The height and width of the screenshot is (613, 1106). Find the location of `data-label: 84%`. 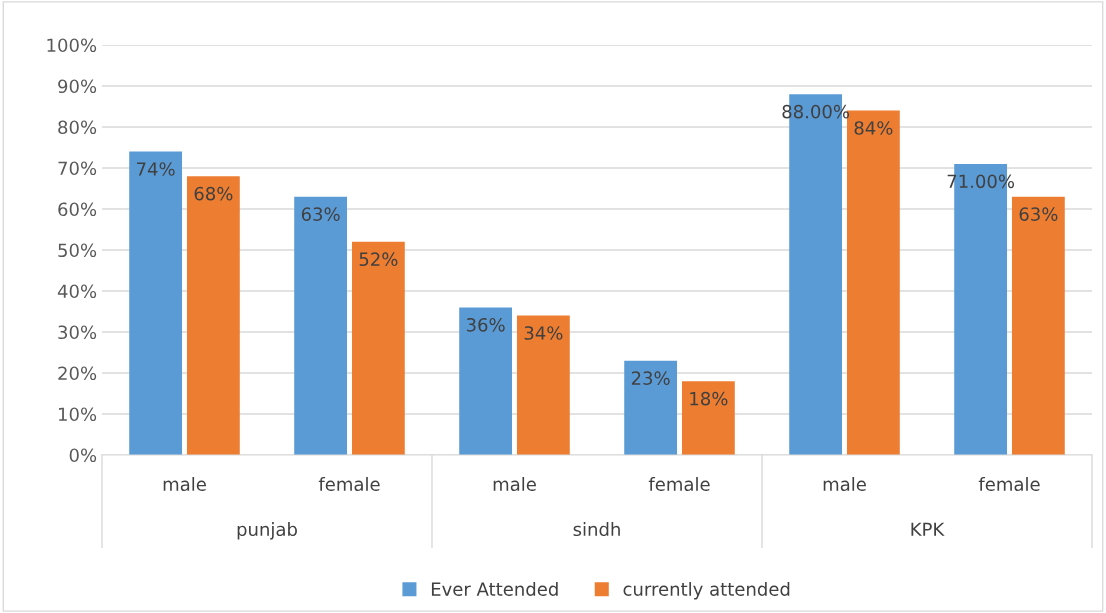

data-label: 84% is located at coordinates (873, 128).